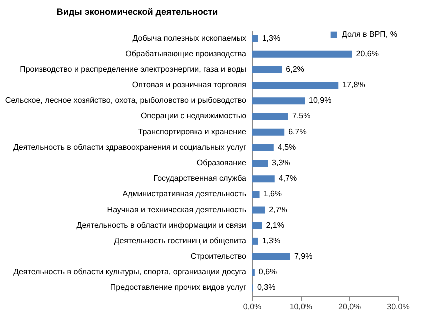 The width and height of the screenshot is (424, 317). I want to click on y-tick-label: Операции с недвижимостью, so click(193, 116).